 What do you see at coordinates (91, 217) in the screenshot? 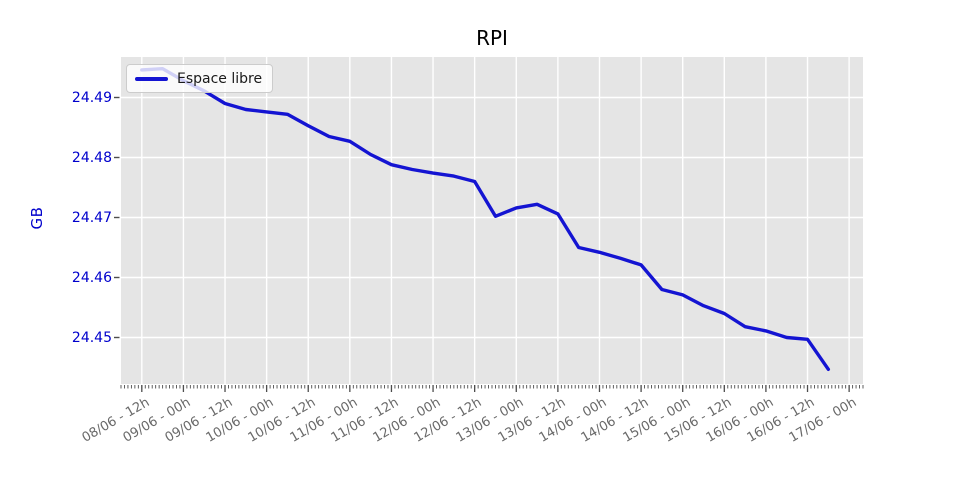
I see `y-tick-label: 24.47` at bounding box center [91, 217].